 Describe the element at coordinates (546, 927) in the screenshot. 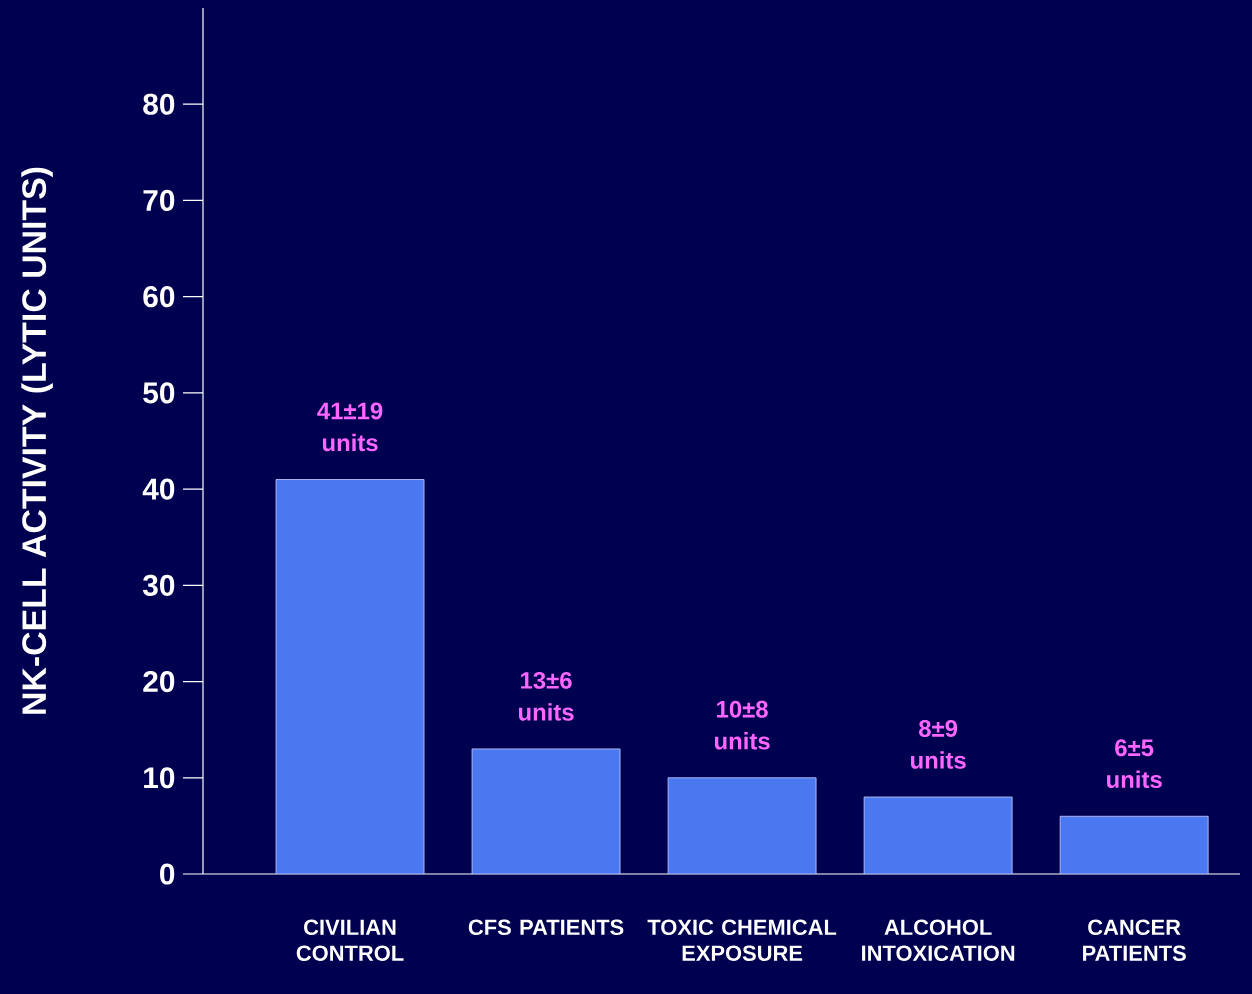

I see `x-tick-label: CFS PATIENTS` at that location.